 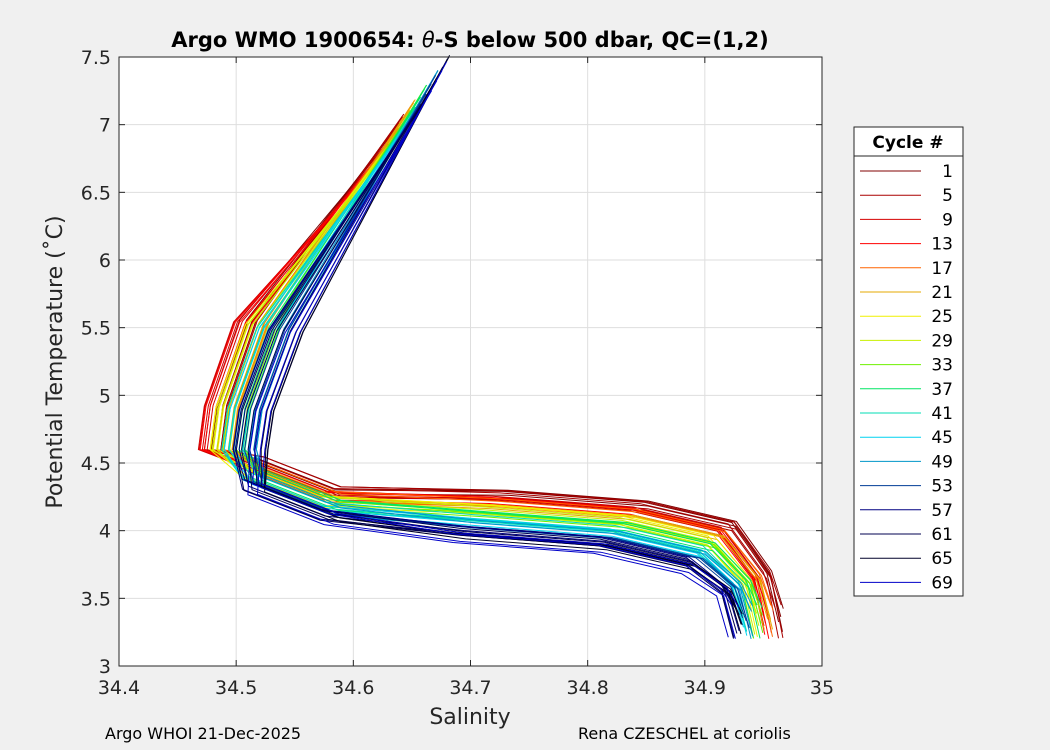 I want to click on footer-right-text: Rena CZESCHEL at coriolis, so click(x=684, y=733).